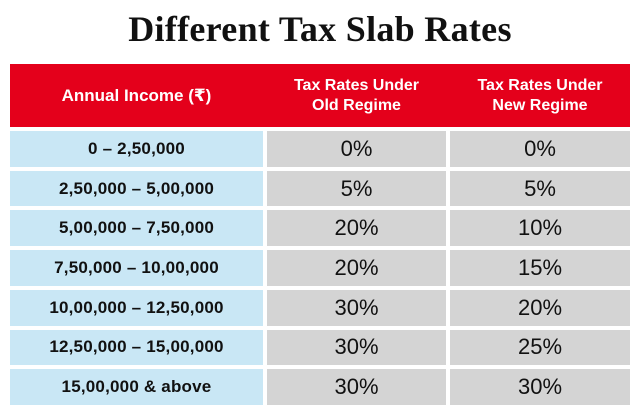 This screenshot has height=414, width=640. Describe the element at coordinates (540, 268) in the screenshot. I see `new-regime-rate-cell: 15%` at that location.